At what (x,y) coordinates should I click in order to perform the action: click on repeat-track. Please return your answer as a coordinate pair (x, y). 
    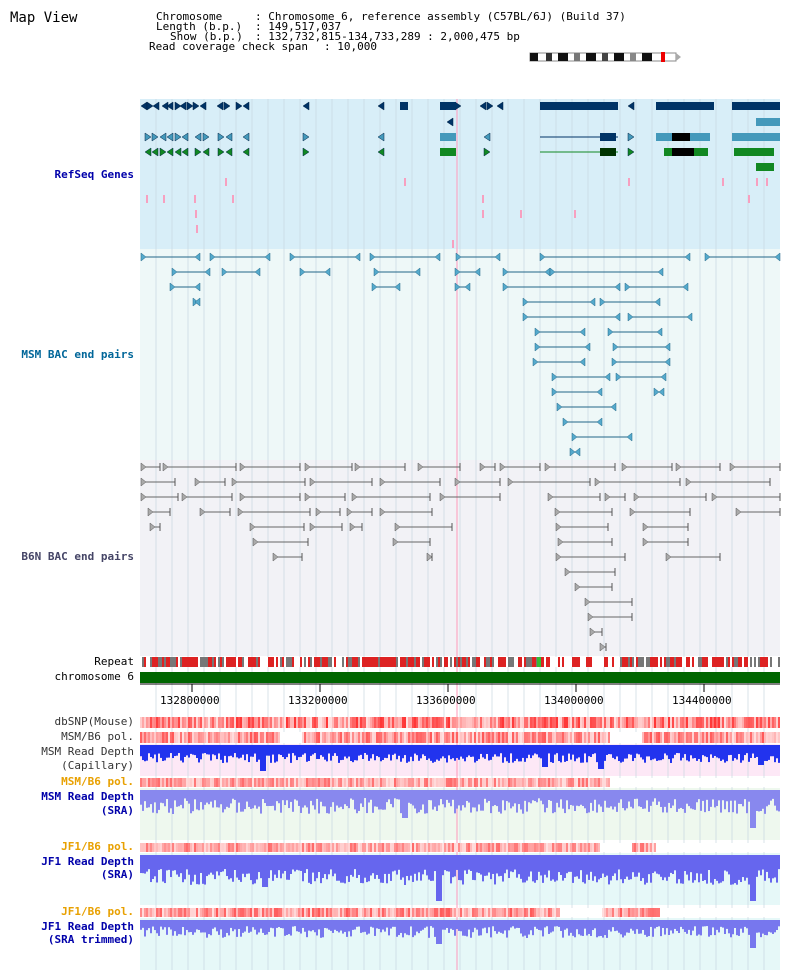
    Looking at the image, I should click on (460, 662).